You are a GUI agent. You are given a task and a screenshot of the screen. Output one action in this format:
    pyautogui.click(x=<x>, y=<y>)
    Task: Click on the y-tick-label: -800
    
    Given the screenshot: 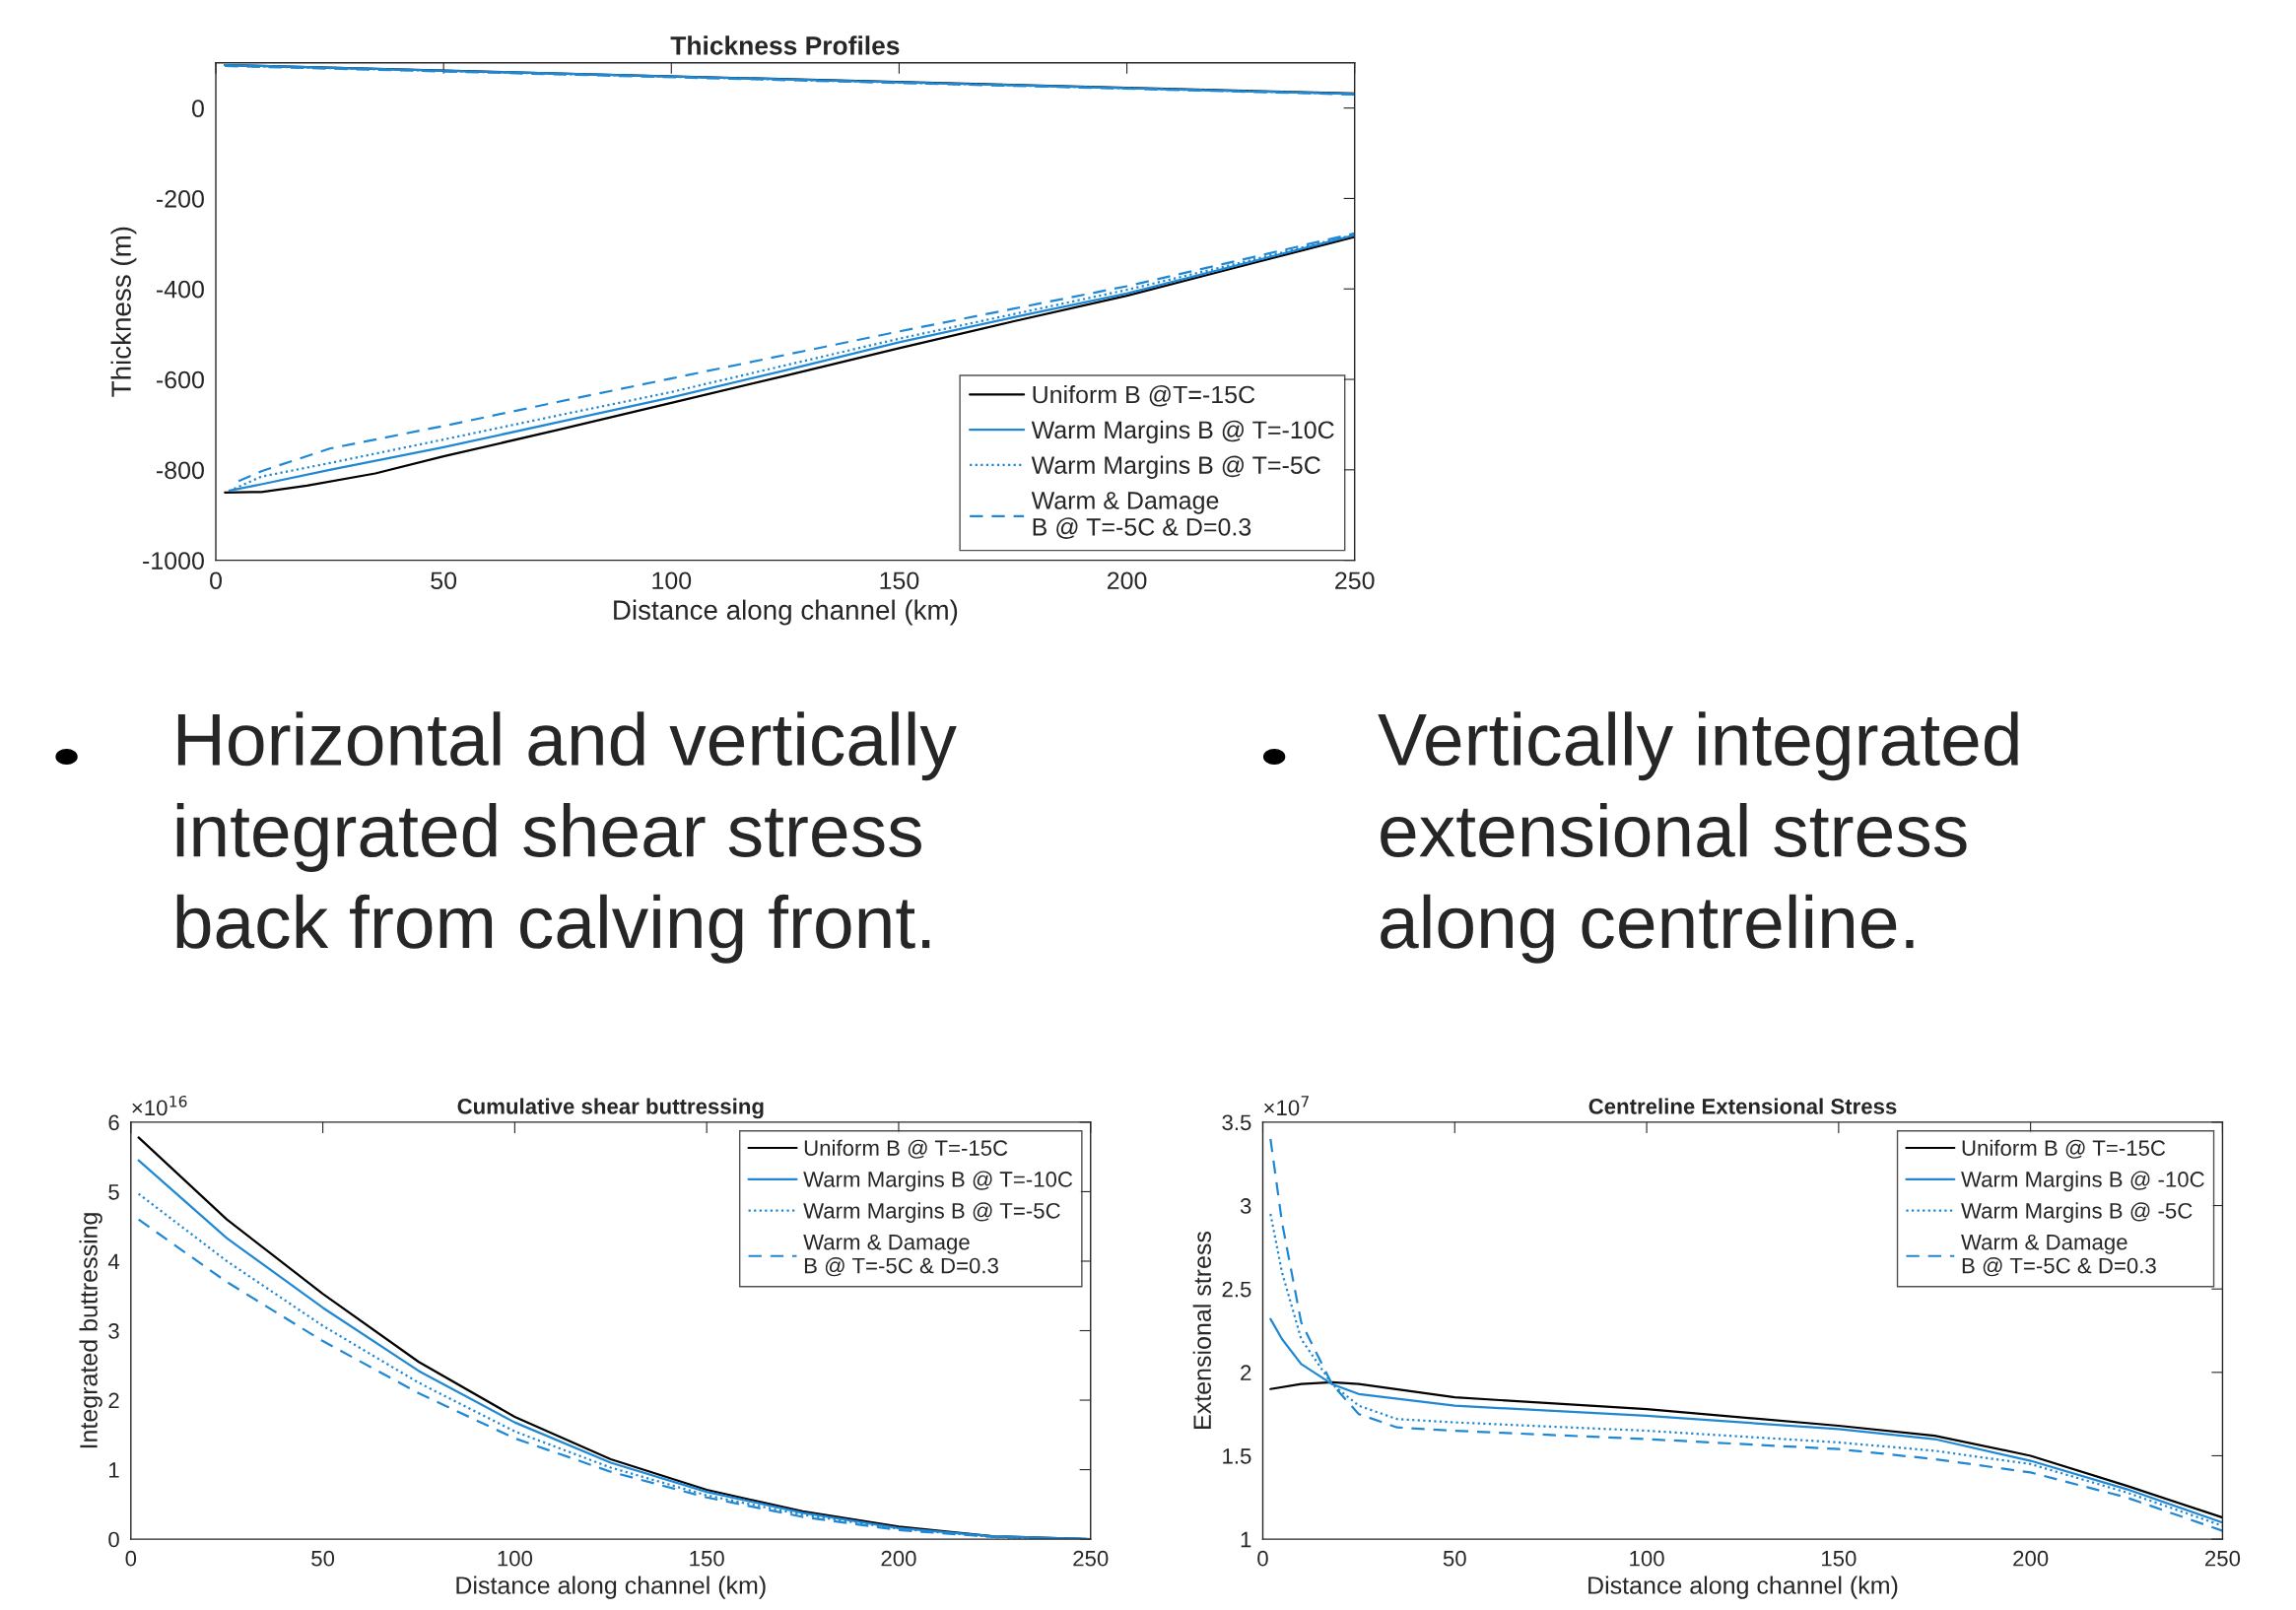 What is the action you would take?
    pyautogui.click(x=180, y=471)
    